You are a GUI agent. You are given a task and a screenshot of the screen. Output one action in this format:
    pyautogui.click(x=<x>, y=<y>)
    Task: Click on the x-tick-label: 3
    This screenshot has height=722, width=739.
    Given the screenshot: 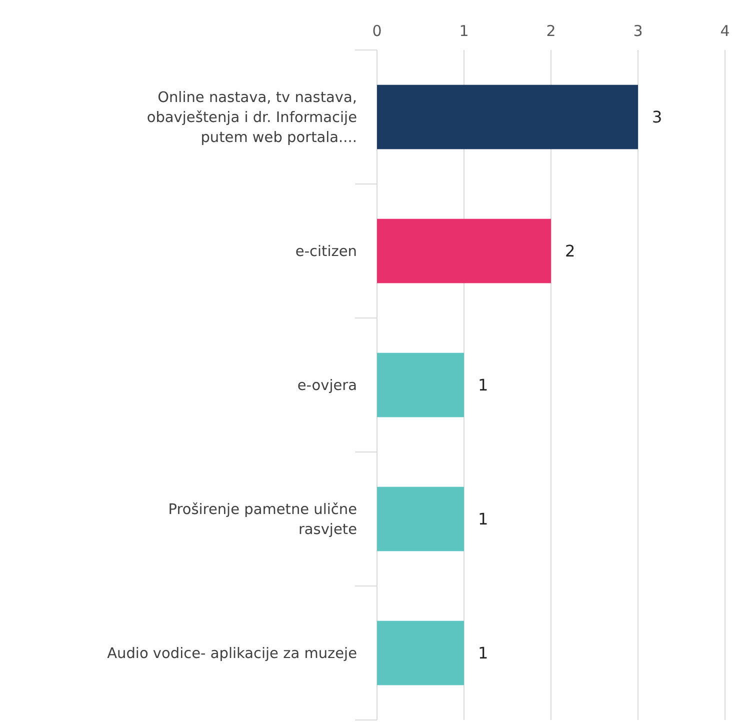 What is the action you would take?
    pyautogui.click(x=638, y=31)
    